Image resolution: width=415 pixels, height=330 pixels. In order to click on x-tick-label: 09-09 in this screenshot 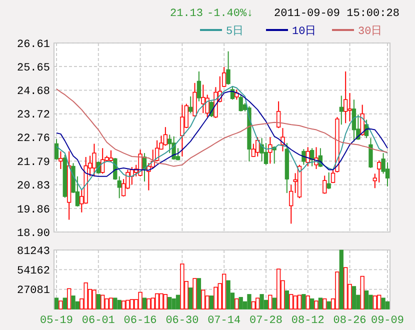, I will do `click(387, 321)`.